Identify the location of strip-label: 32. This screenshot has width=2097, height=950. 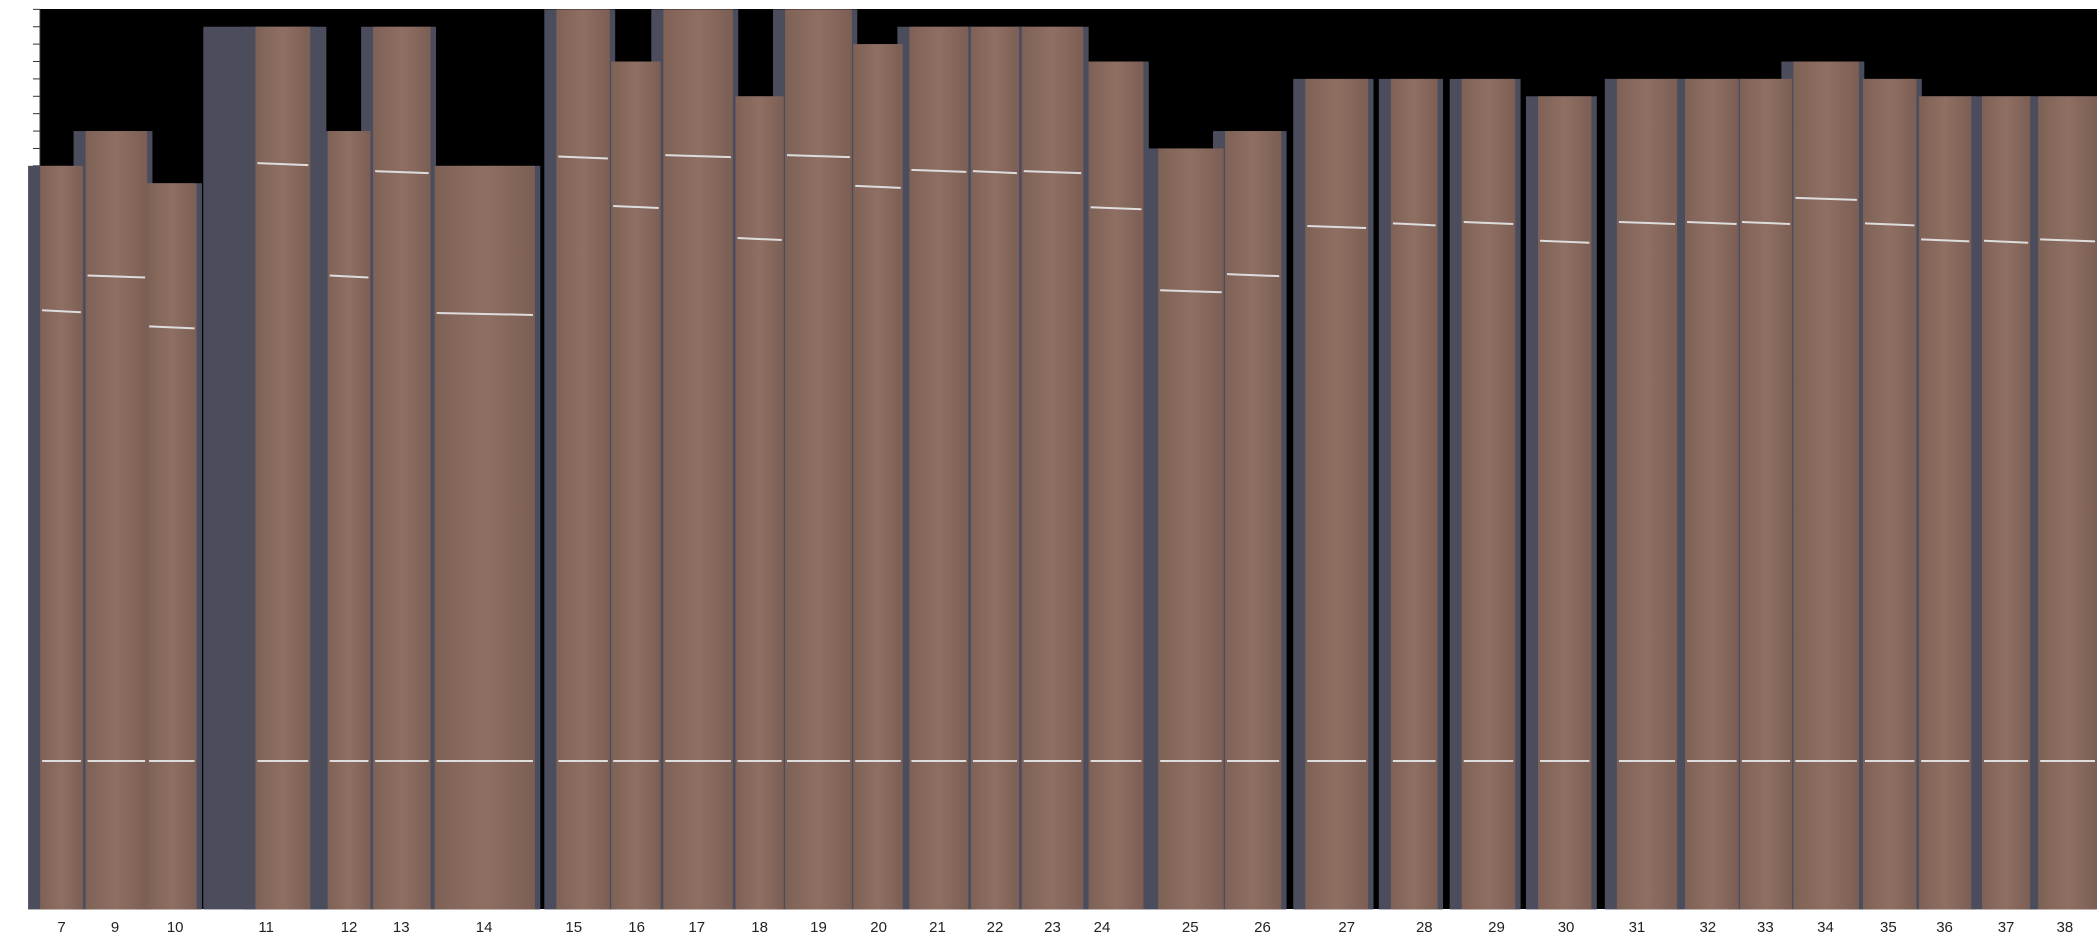
(1707, 927).